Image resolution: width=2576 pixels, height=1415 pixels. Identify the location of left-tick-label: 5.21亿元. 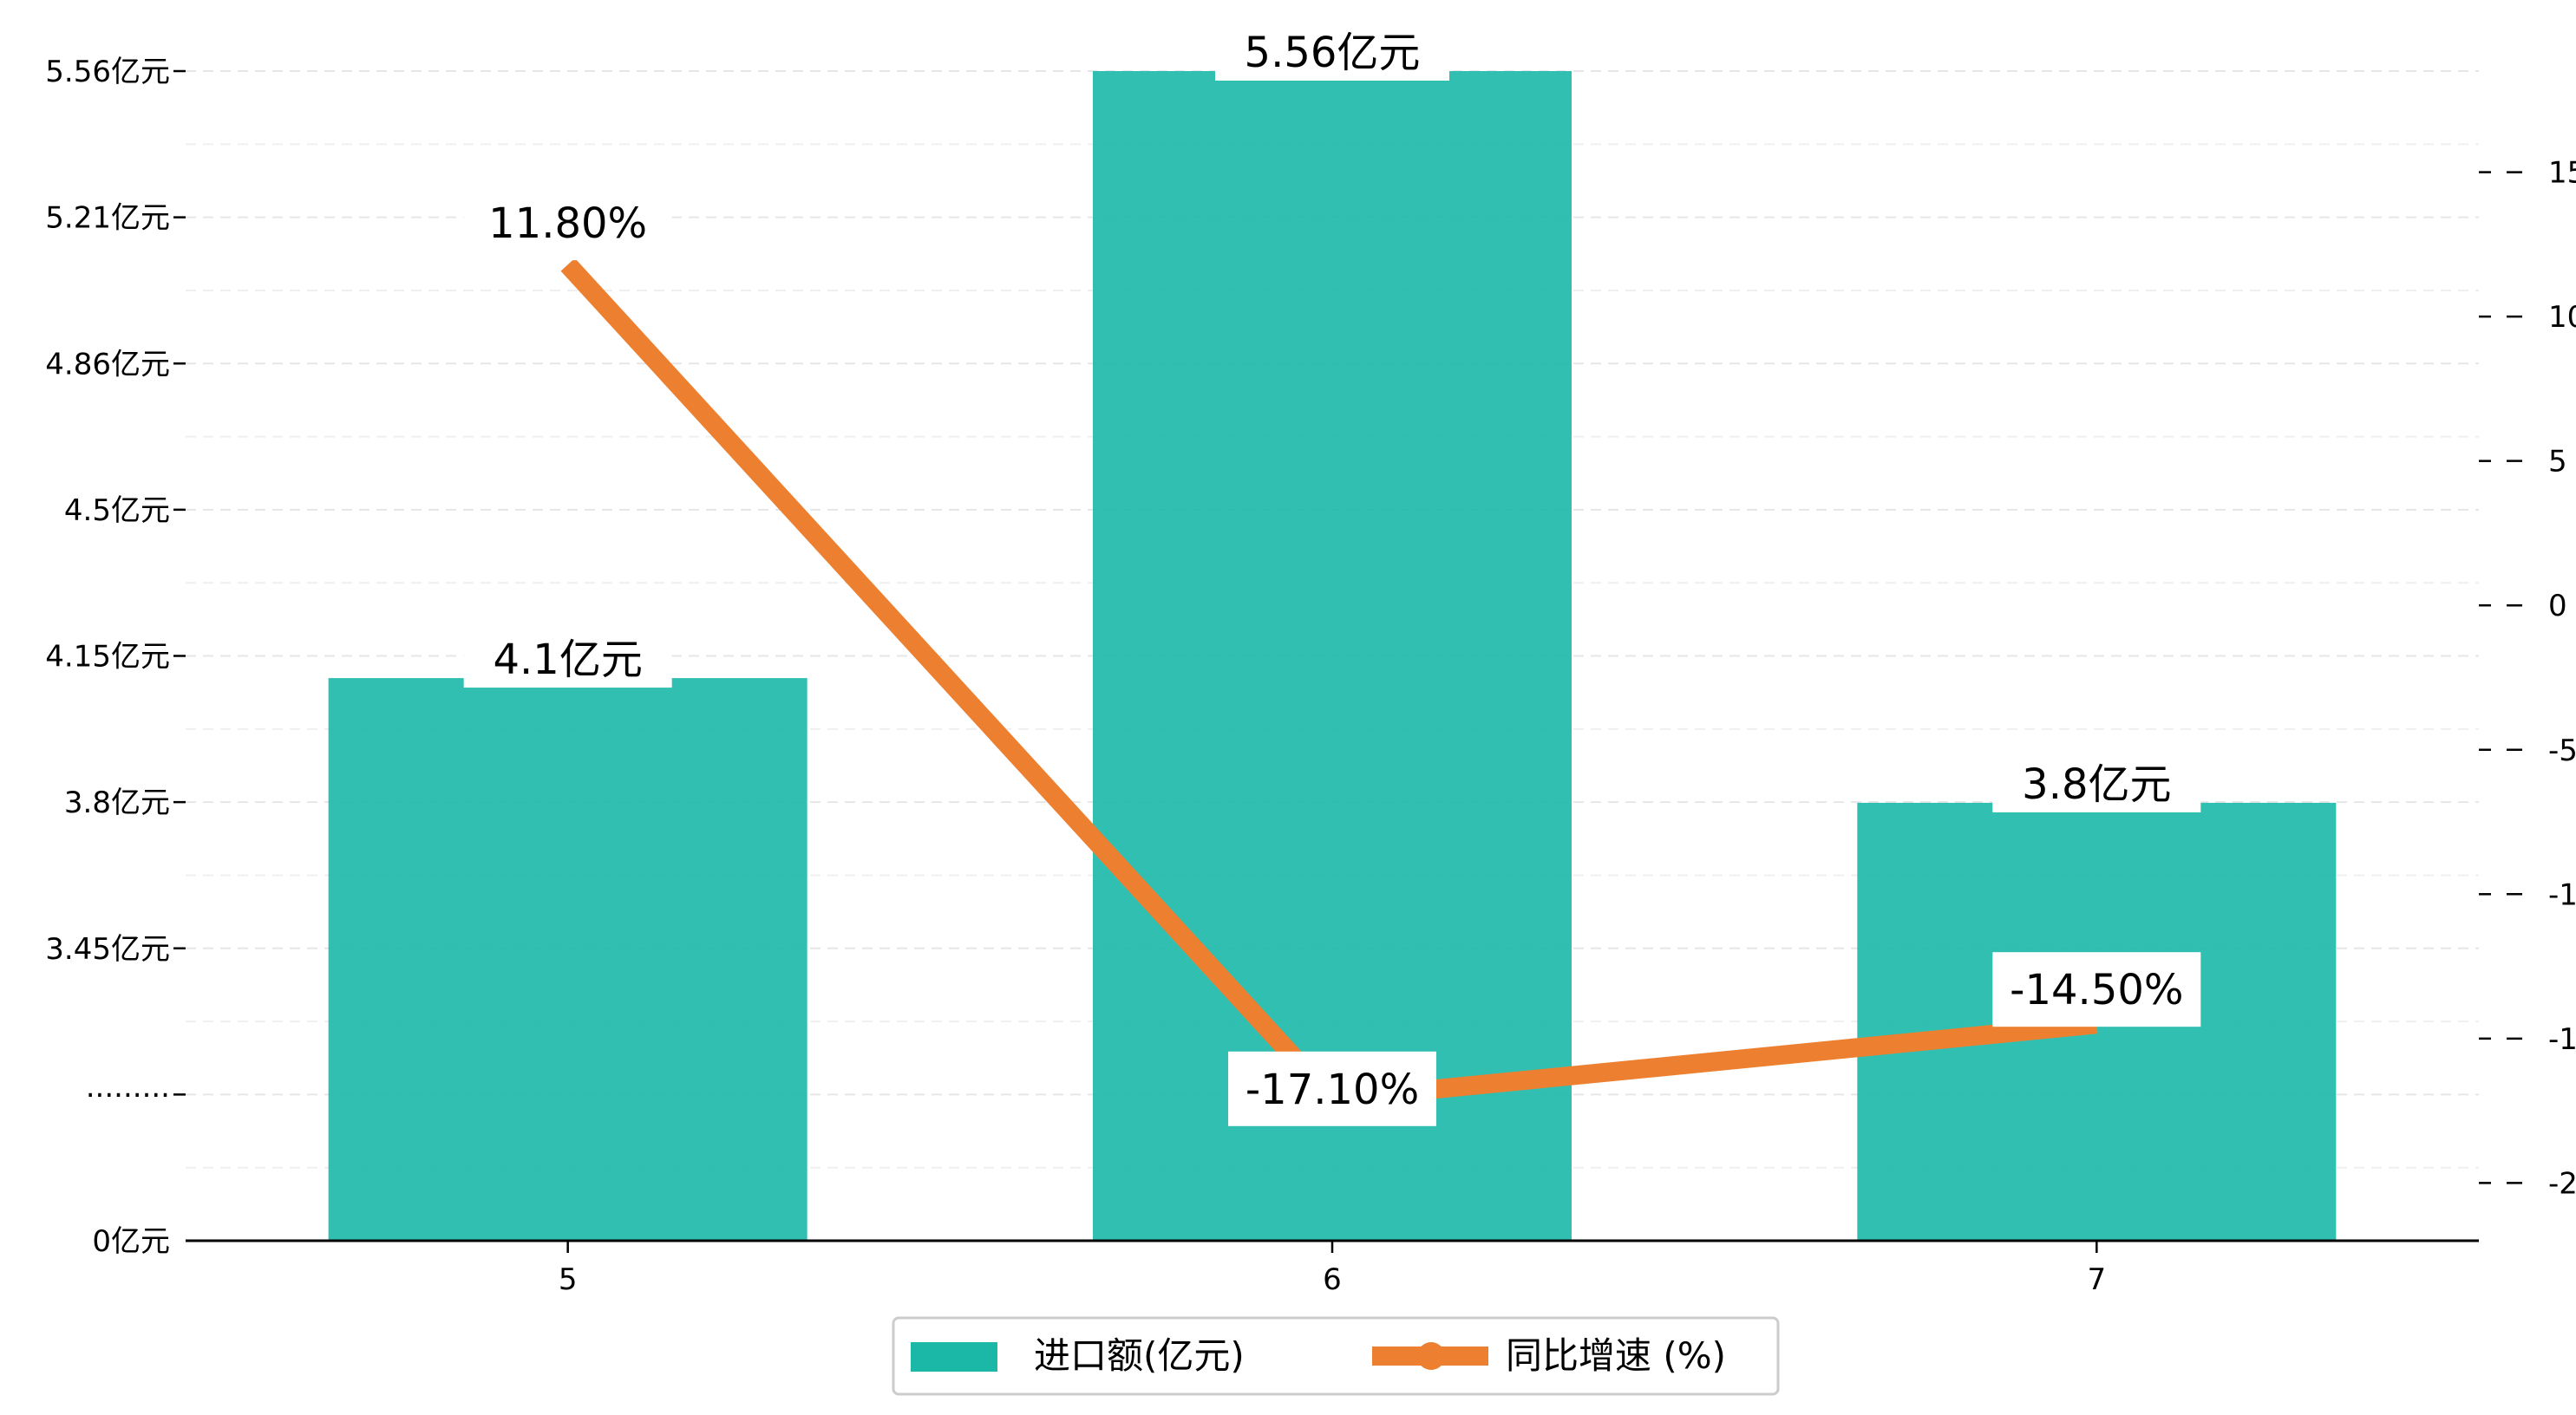
(107, 218).